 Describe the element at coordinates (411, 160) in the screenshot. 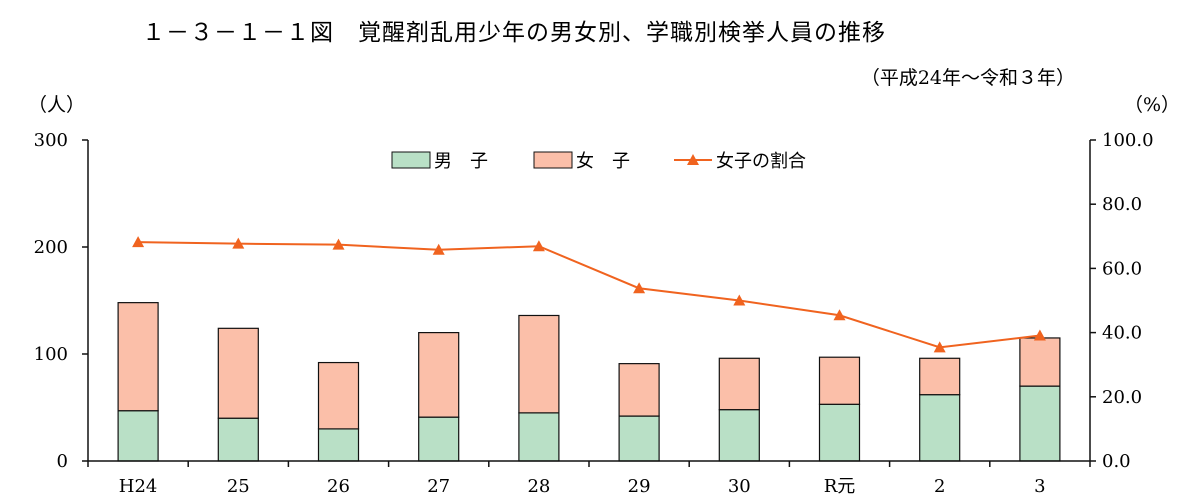

I see `legend-male-swatch` at that location.